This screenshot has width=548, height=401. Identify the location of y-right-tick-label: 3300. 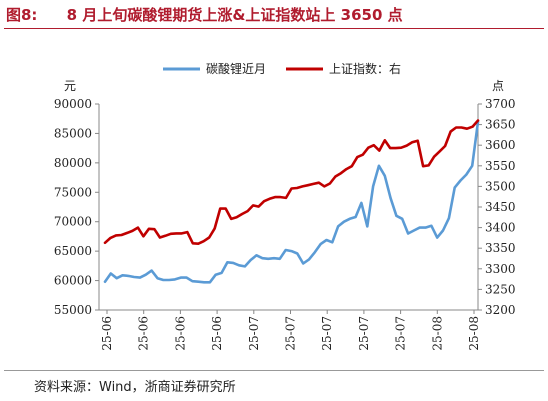
(500, 269).